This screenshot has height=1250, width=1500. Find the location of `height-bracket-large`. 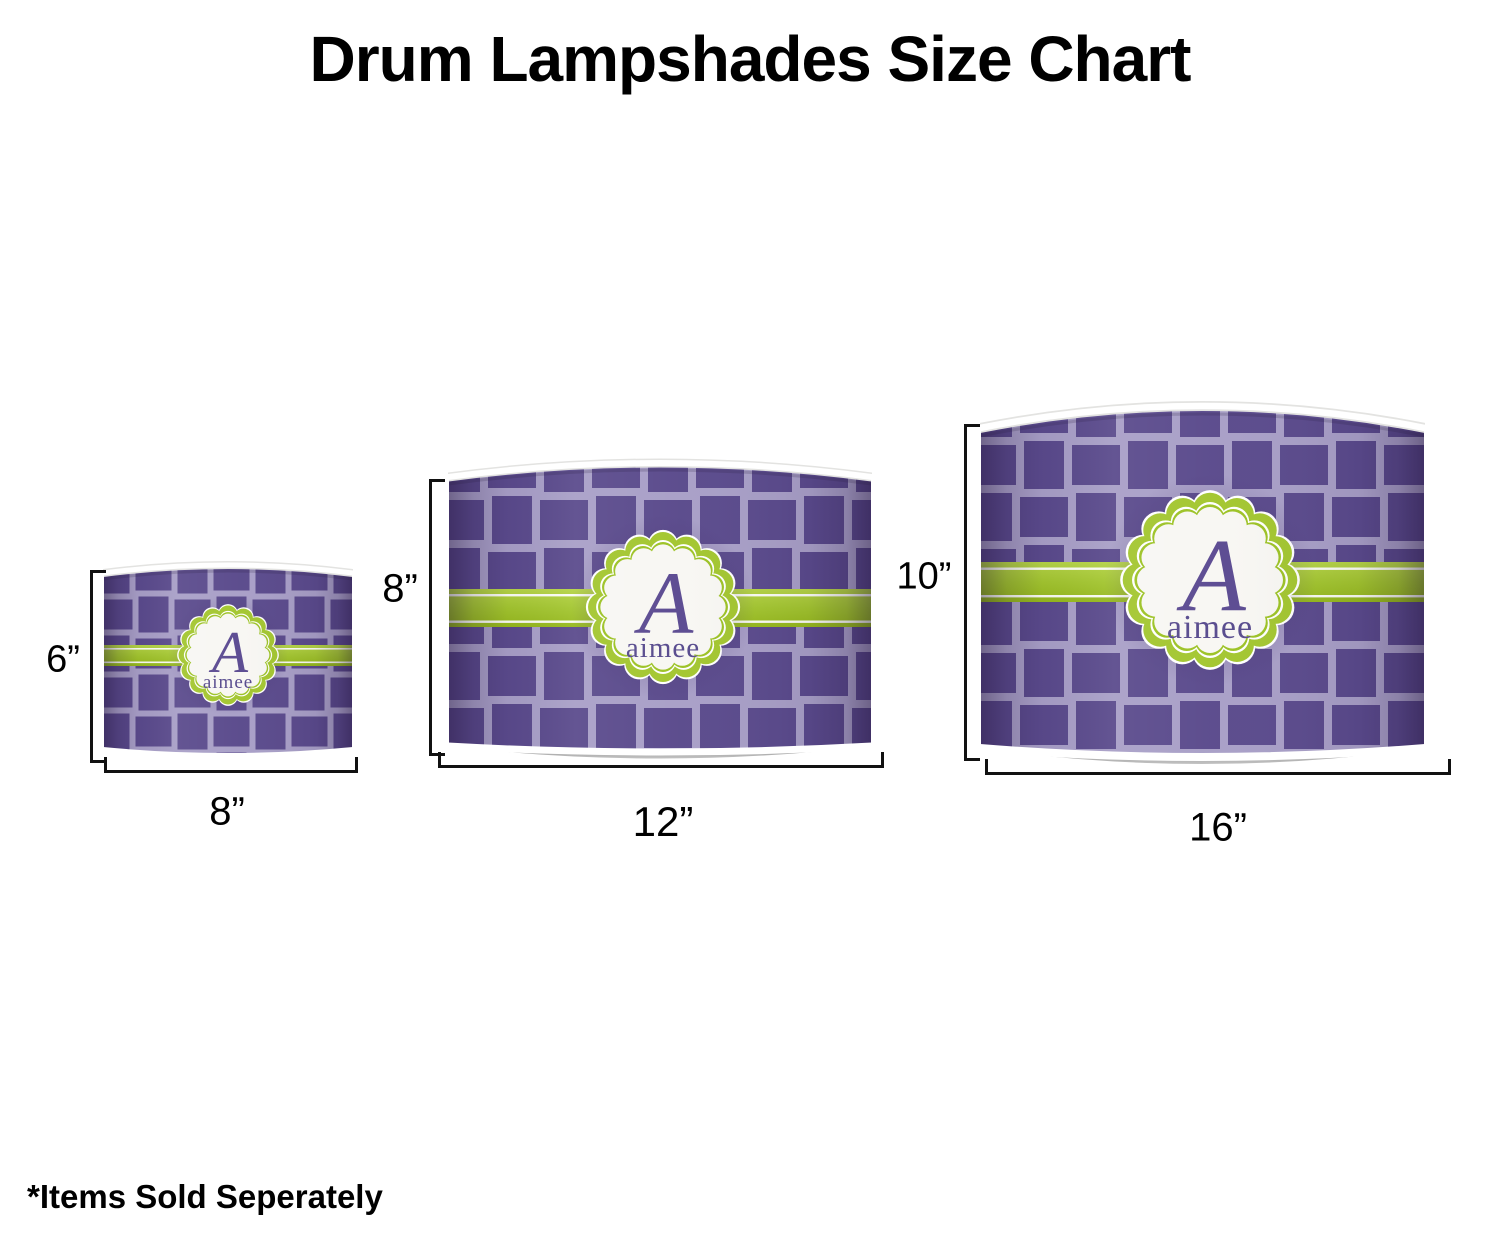

height-bracket-large is located at coordinates (972, 592).